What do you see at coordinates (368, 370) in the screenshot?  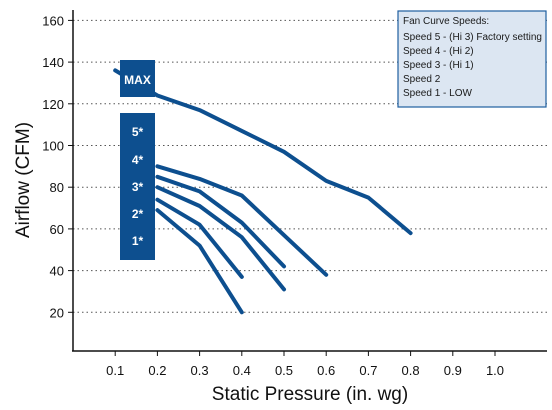 I see `x-tick-label: 0.7` at bounding box center [368, 370].